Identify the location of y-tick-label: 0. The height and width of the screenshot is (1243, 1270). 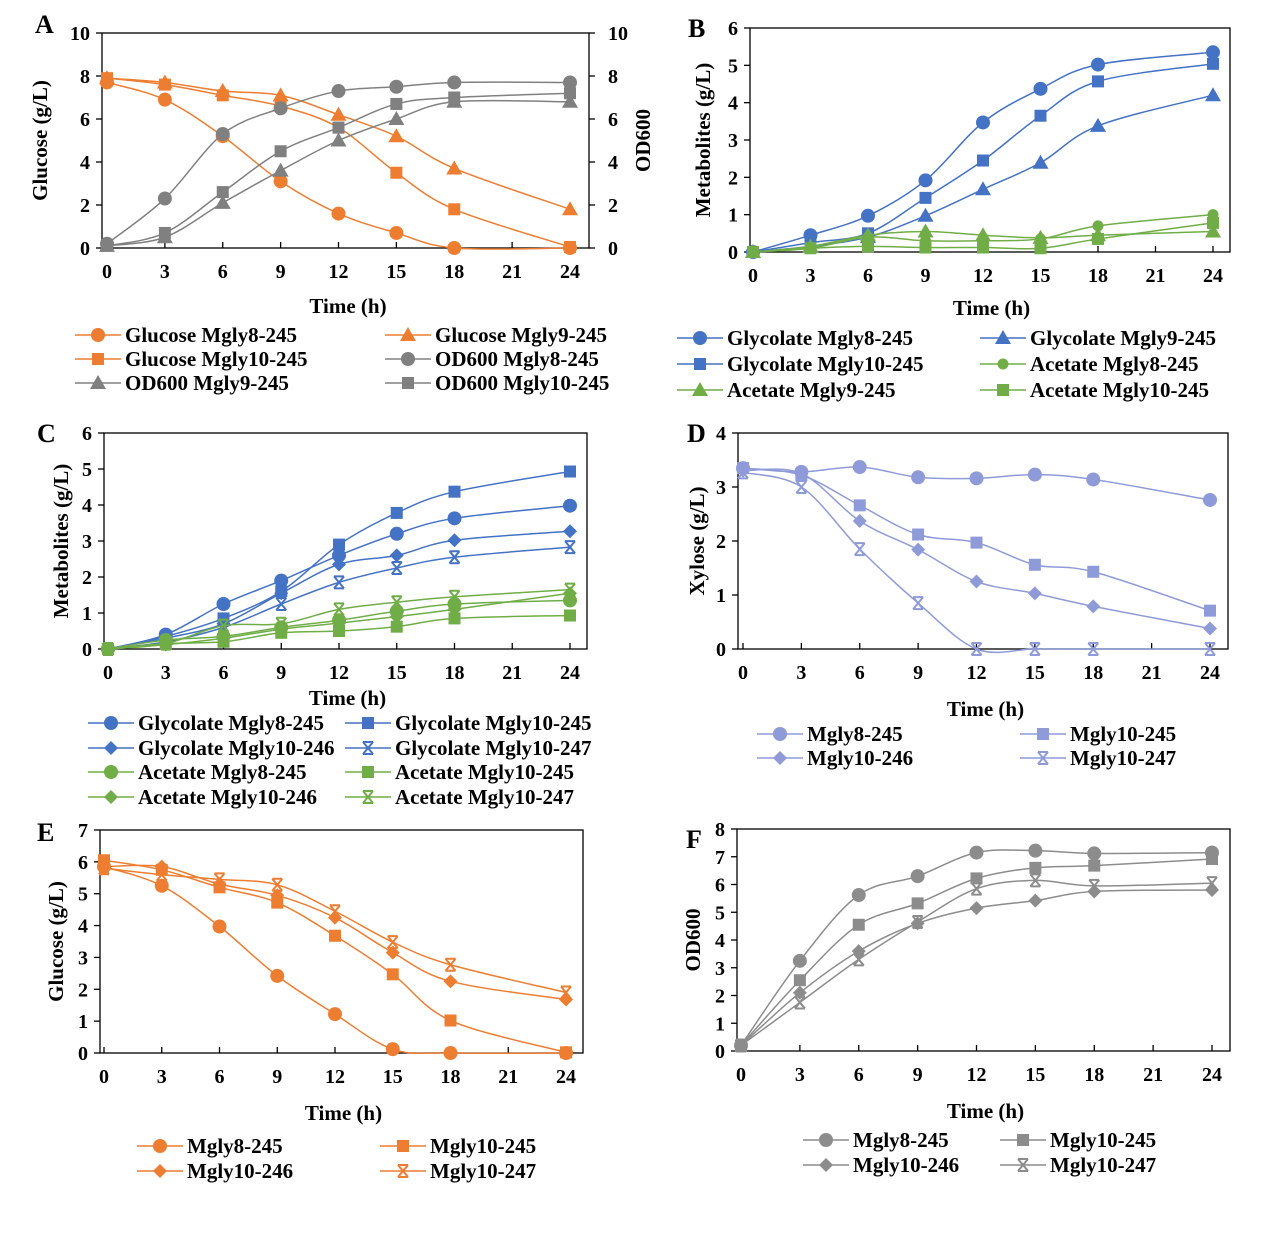
(733, 253).